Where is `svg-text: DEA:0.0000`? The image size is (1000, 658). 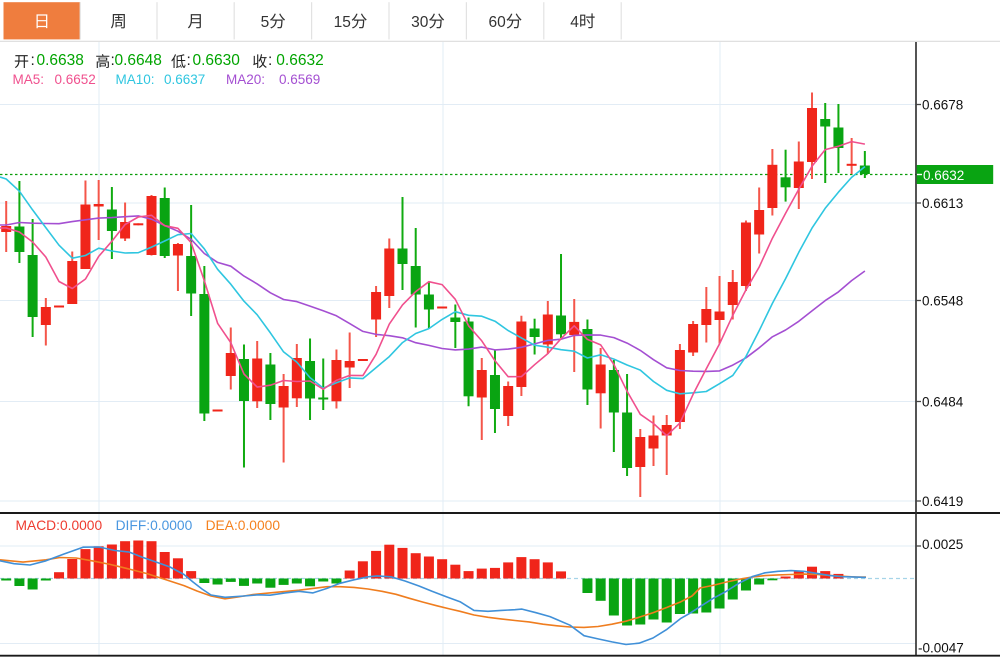 svg-text: DEA:0.0000 is located at coordinates (243, 525).